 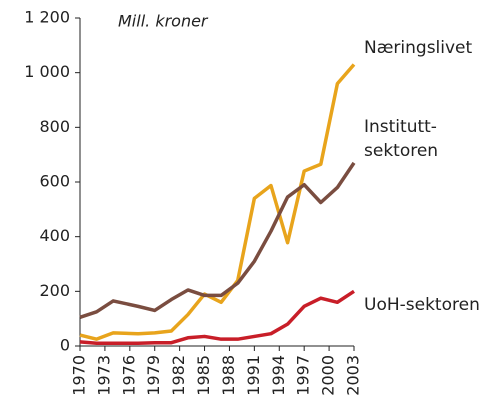 What do you see at coordinates (54, 235) in the screenshot?
I see `y-tick-label: 400` at bounding box center [54, 235].